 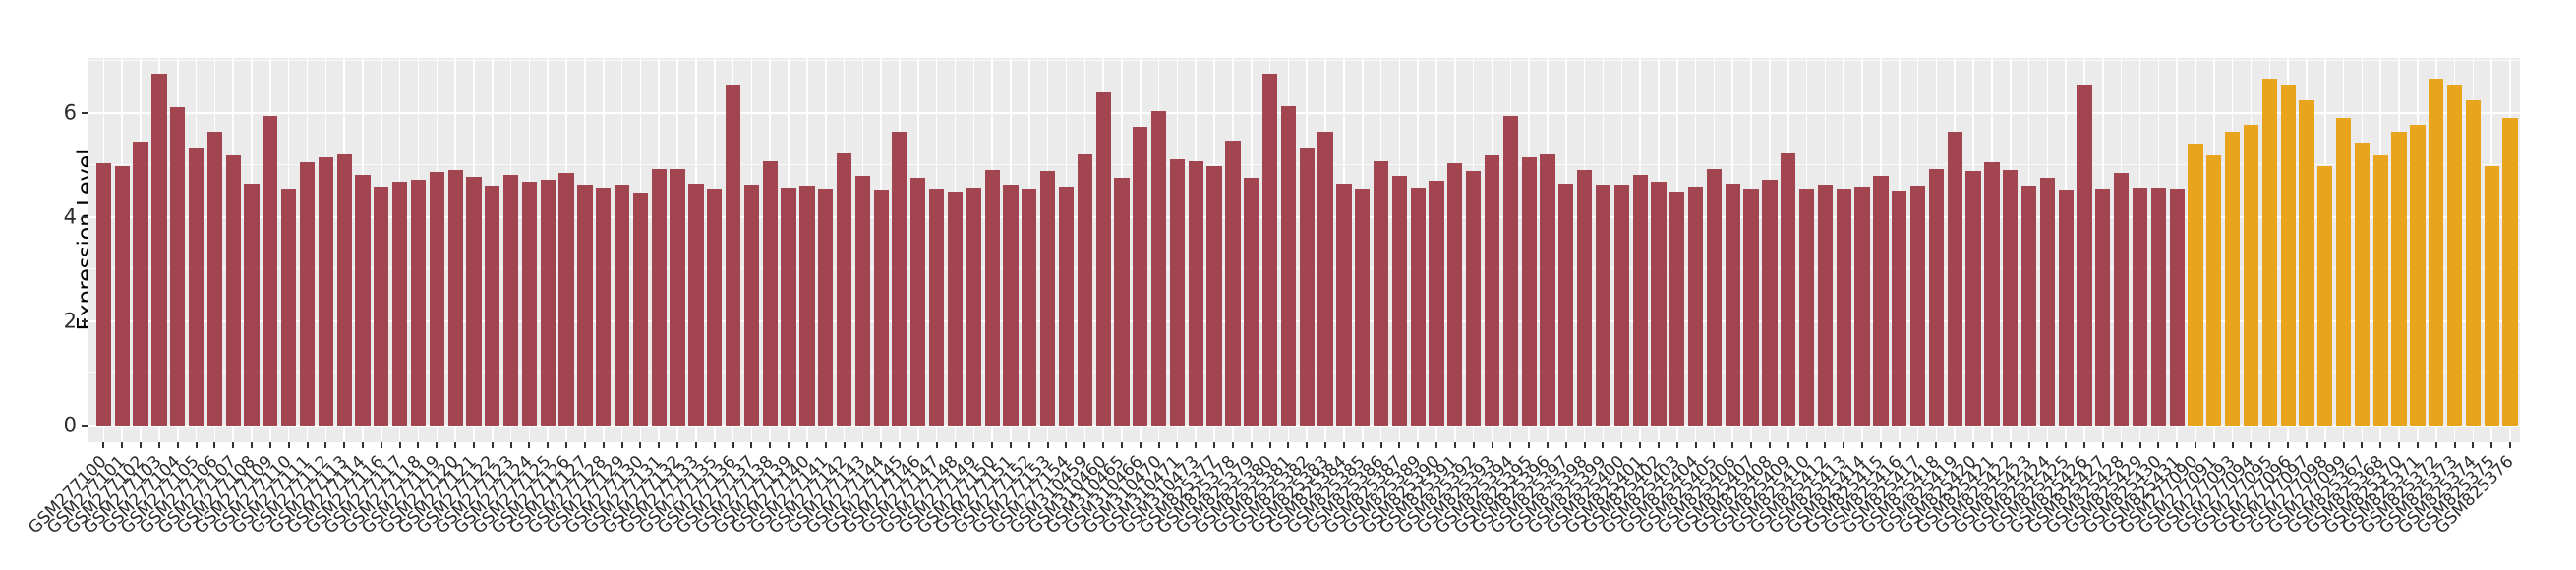 What do you see at coordinates (2401, 298) in the screenshot?
I see `bar-slot: GSM825372` at bounding box center [2401, 298].